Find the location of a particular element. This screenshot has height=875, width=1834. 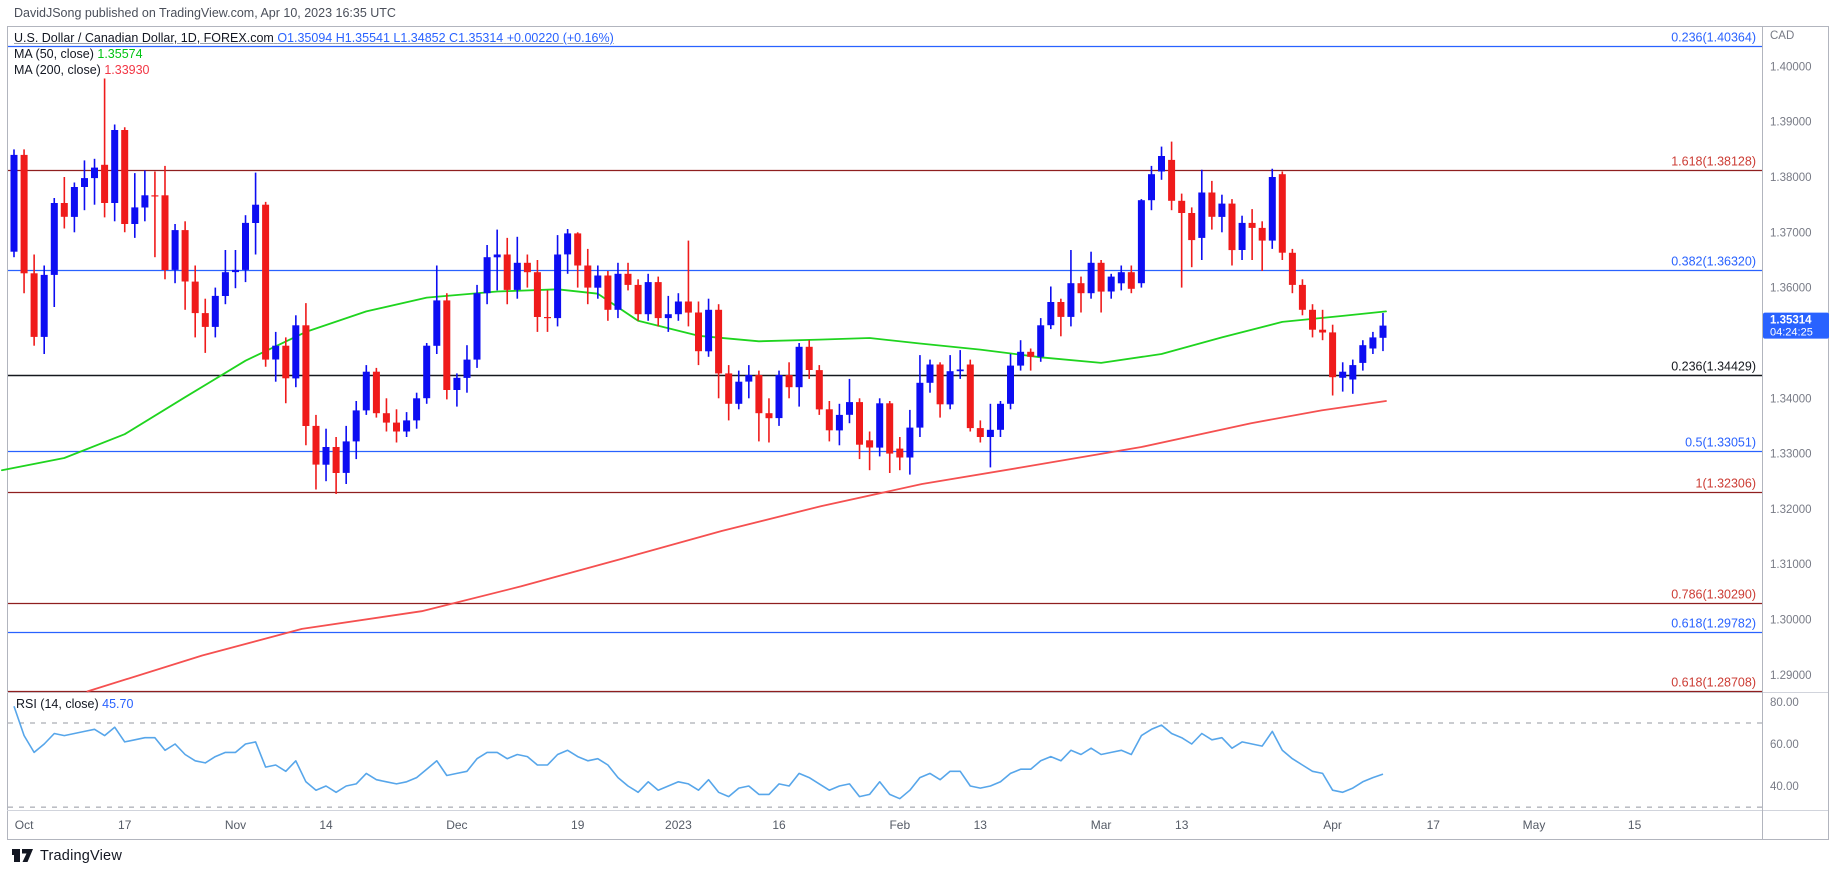

ma200-legend-row: MA (200, close) 1.33930 is located at coordinates (314, 70).